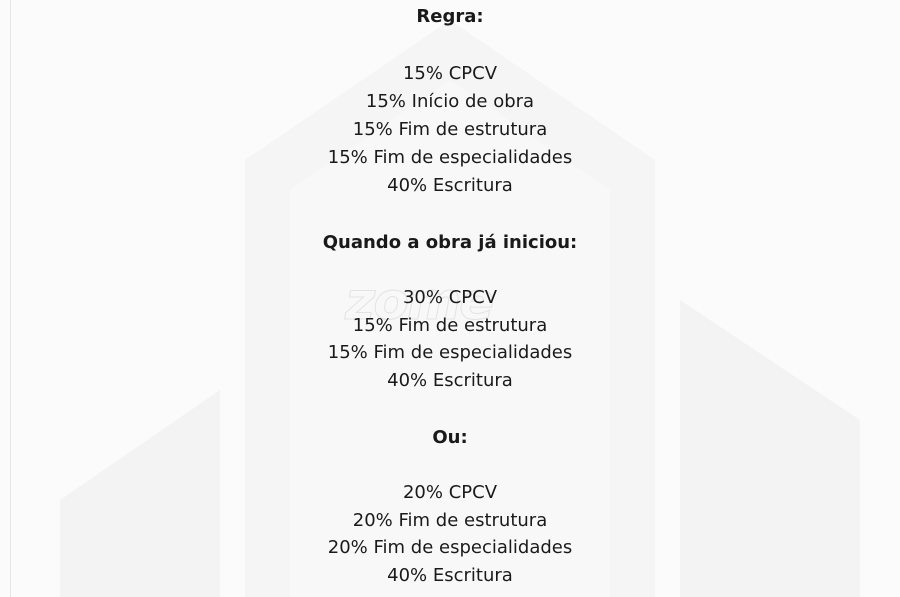  What do you see at coordinates (450, 73) in the screenshot?
I see `list-item: 15% CPCV` at bounding box center [450, 73].